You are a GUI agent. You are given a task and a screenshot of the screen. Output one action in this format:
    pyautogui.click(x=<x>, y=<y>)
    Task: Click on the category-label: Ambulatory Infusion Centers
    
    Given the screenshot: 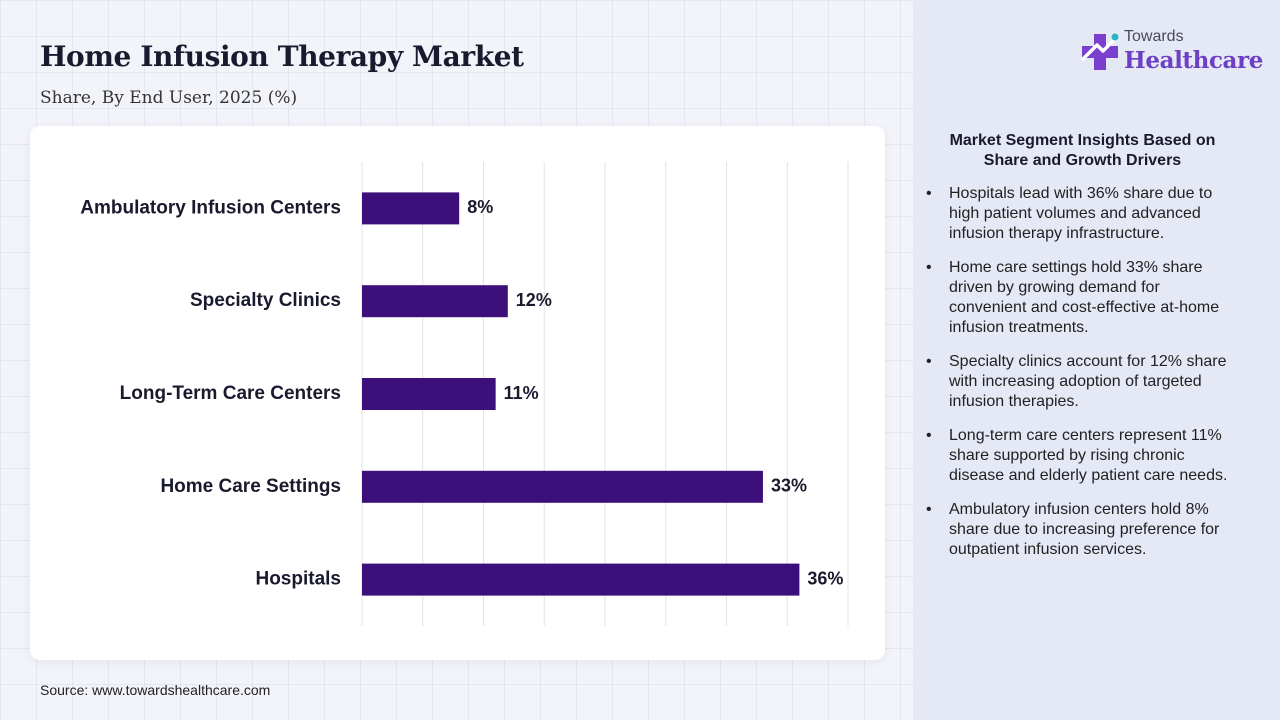 What is the action you would take?
    pyautogui.click(x=210, y=207)
    